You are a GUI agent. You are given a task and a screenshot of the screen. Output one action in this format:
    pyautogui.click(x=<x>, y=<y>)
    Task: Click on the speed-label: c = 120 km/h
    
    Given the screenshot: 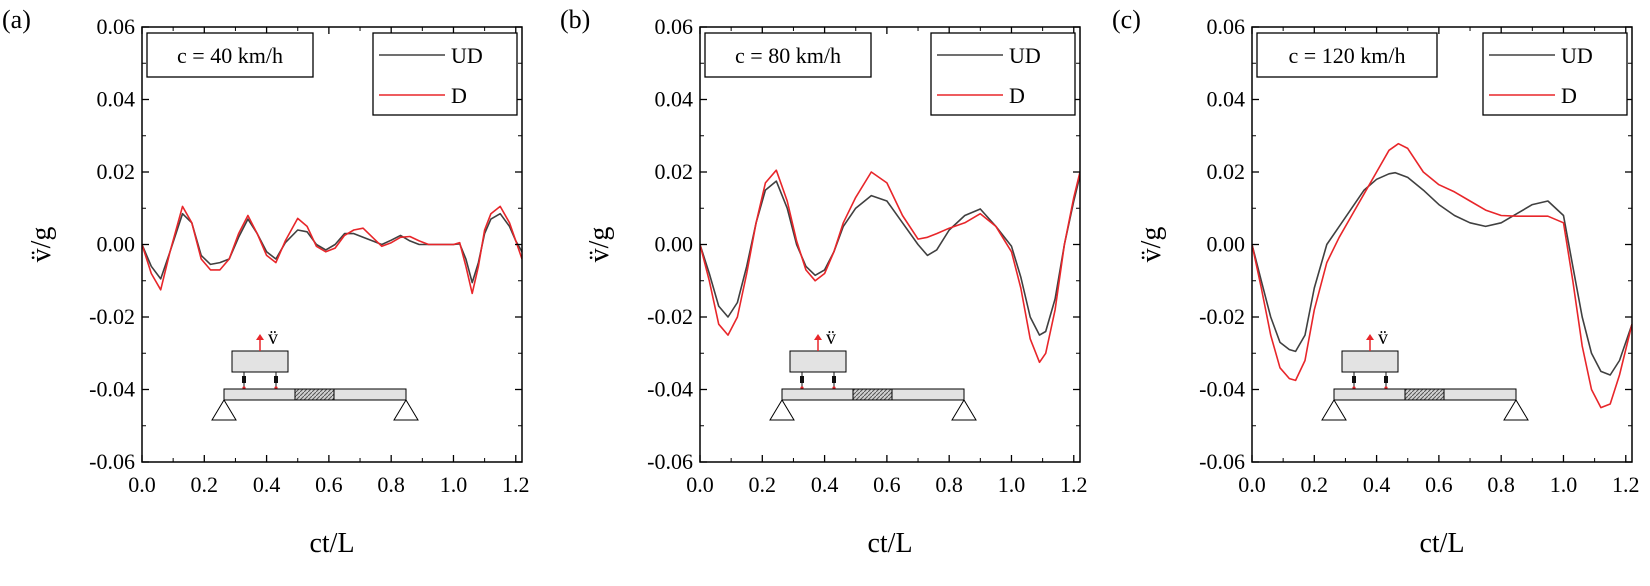 What is the action you would take?
    pyautogui.click(x=1347, y=55)
    